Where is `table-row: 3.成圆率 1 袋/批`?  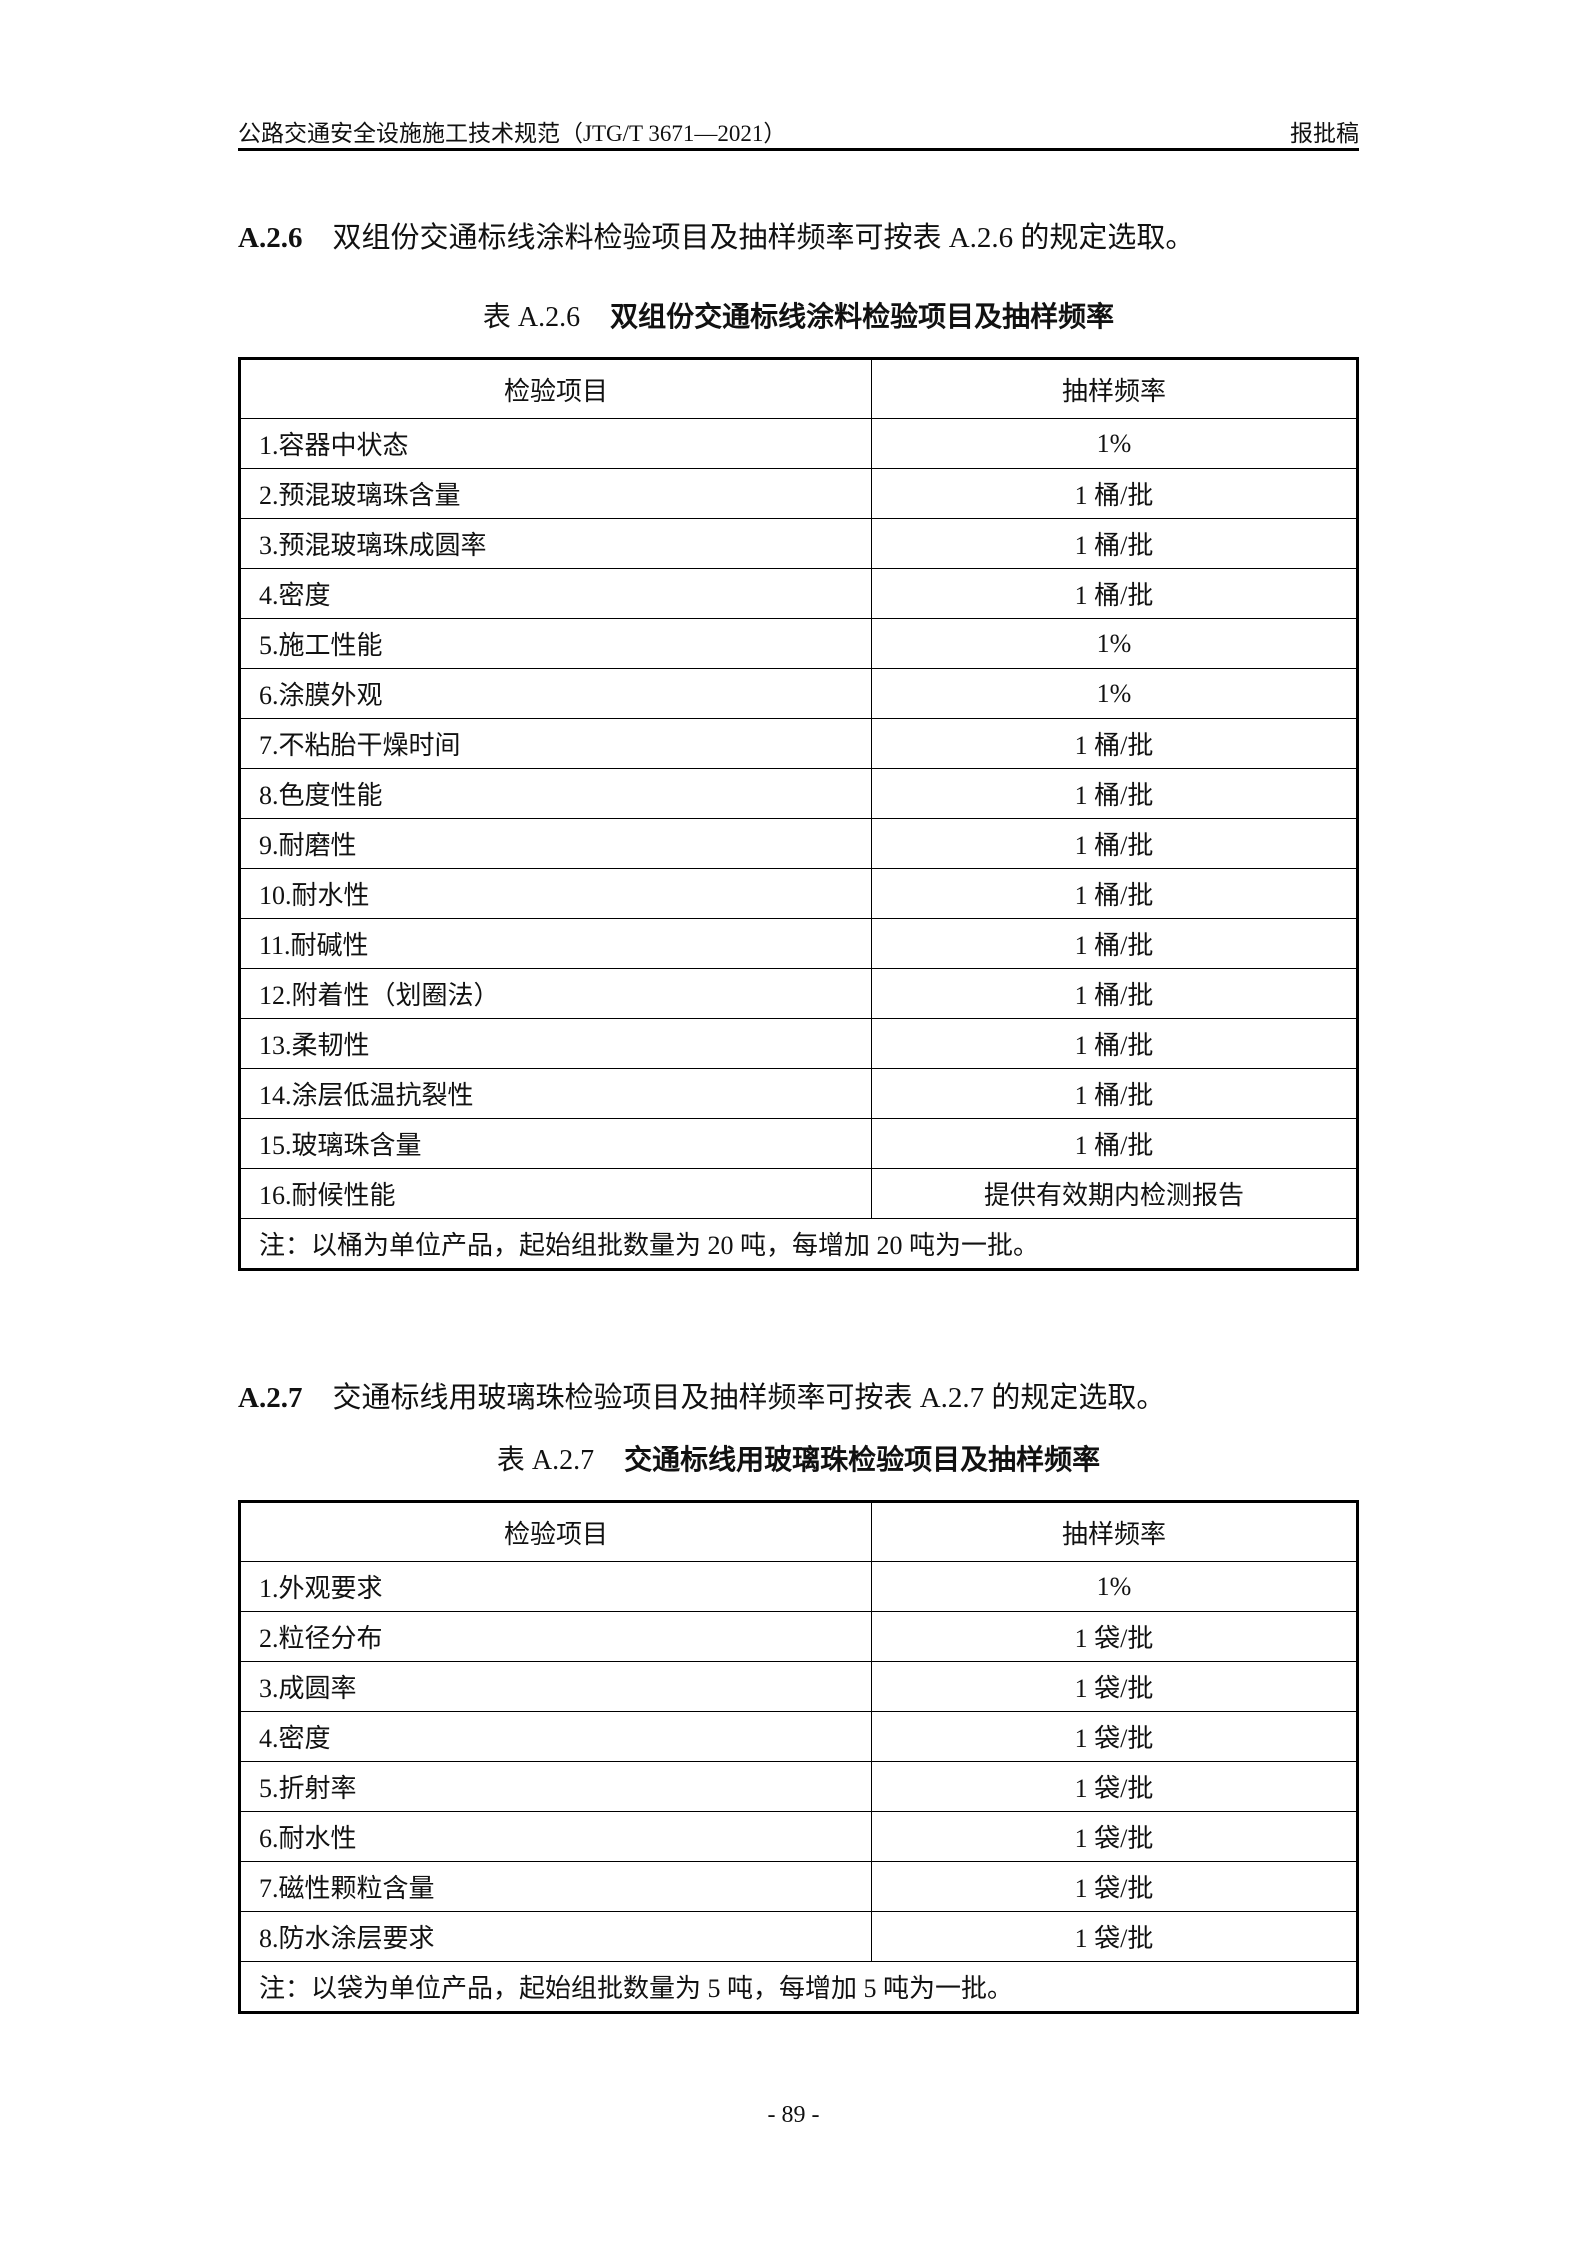
table-row: 3.成圆率 1 袋/批 is located at coordinates (798, 1686).